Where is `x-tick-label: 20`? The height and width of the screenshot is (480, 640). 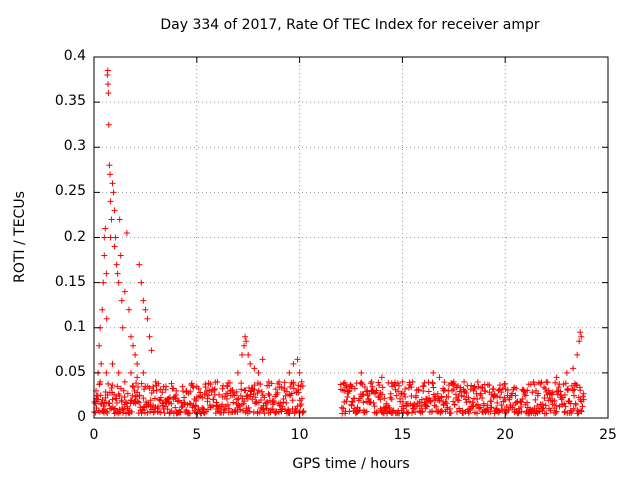
x-tick-label: 20 is located at coordinates (505, 435).